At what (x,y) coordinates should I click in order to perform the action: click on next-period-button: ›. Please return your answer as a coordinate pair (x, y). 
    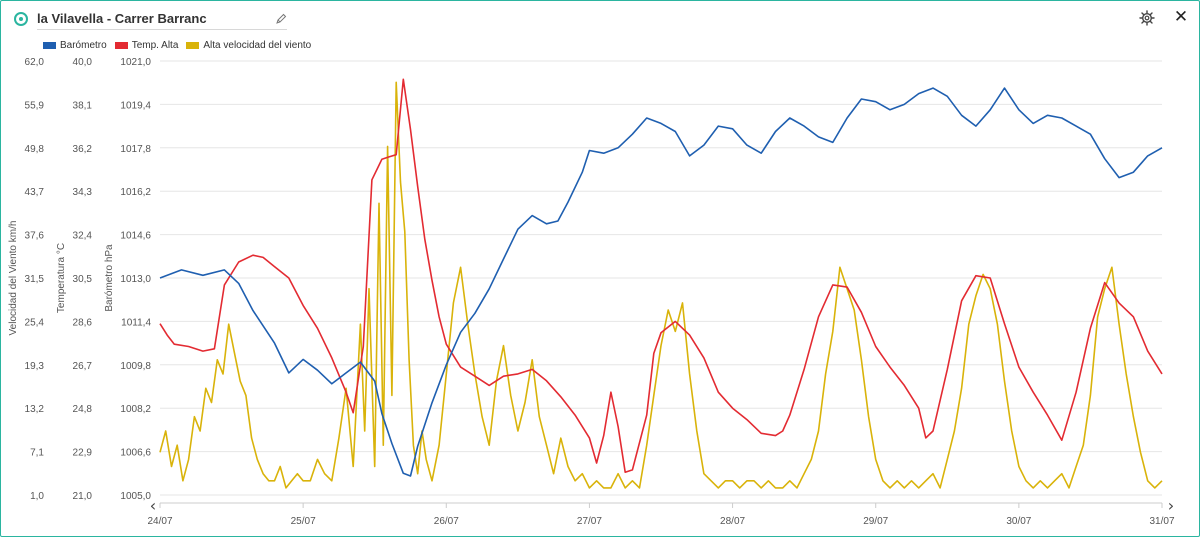
    Looking at the image, I should click on (1171, 505).